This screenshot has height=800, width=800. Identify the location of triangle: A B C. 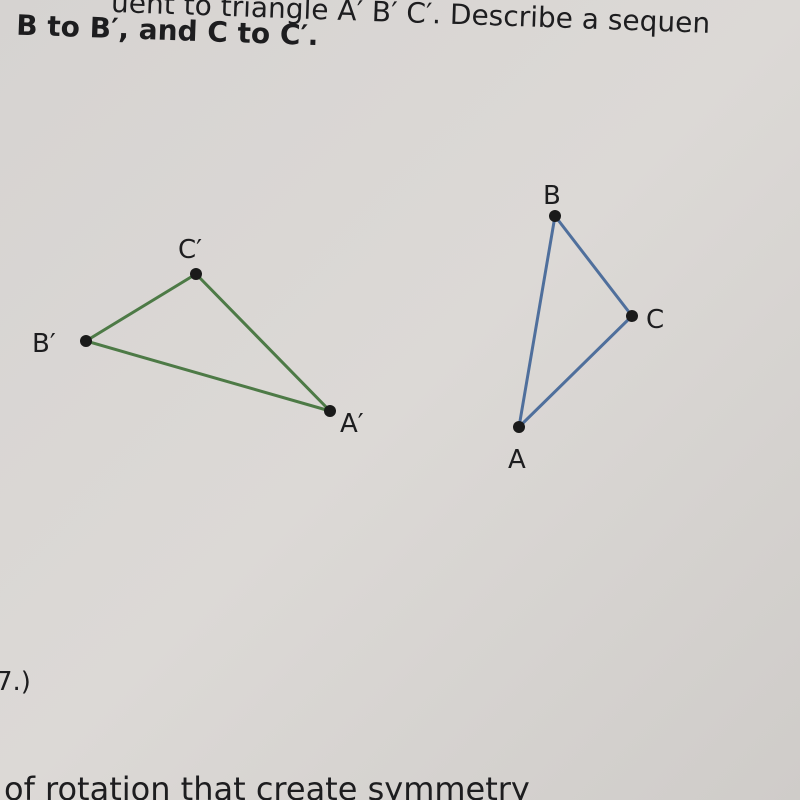
(586, 328).